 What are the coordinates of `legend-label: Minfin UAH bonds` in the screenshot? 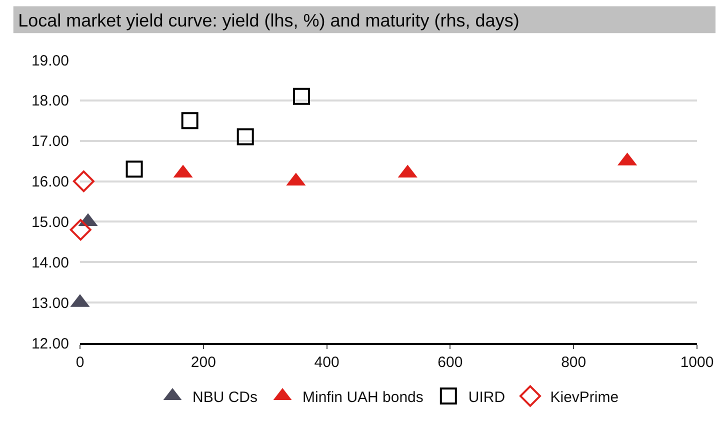 It's located at (363, 397).